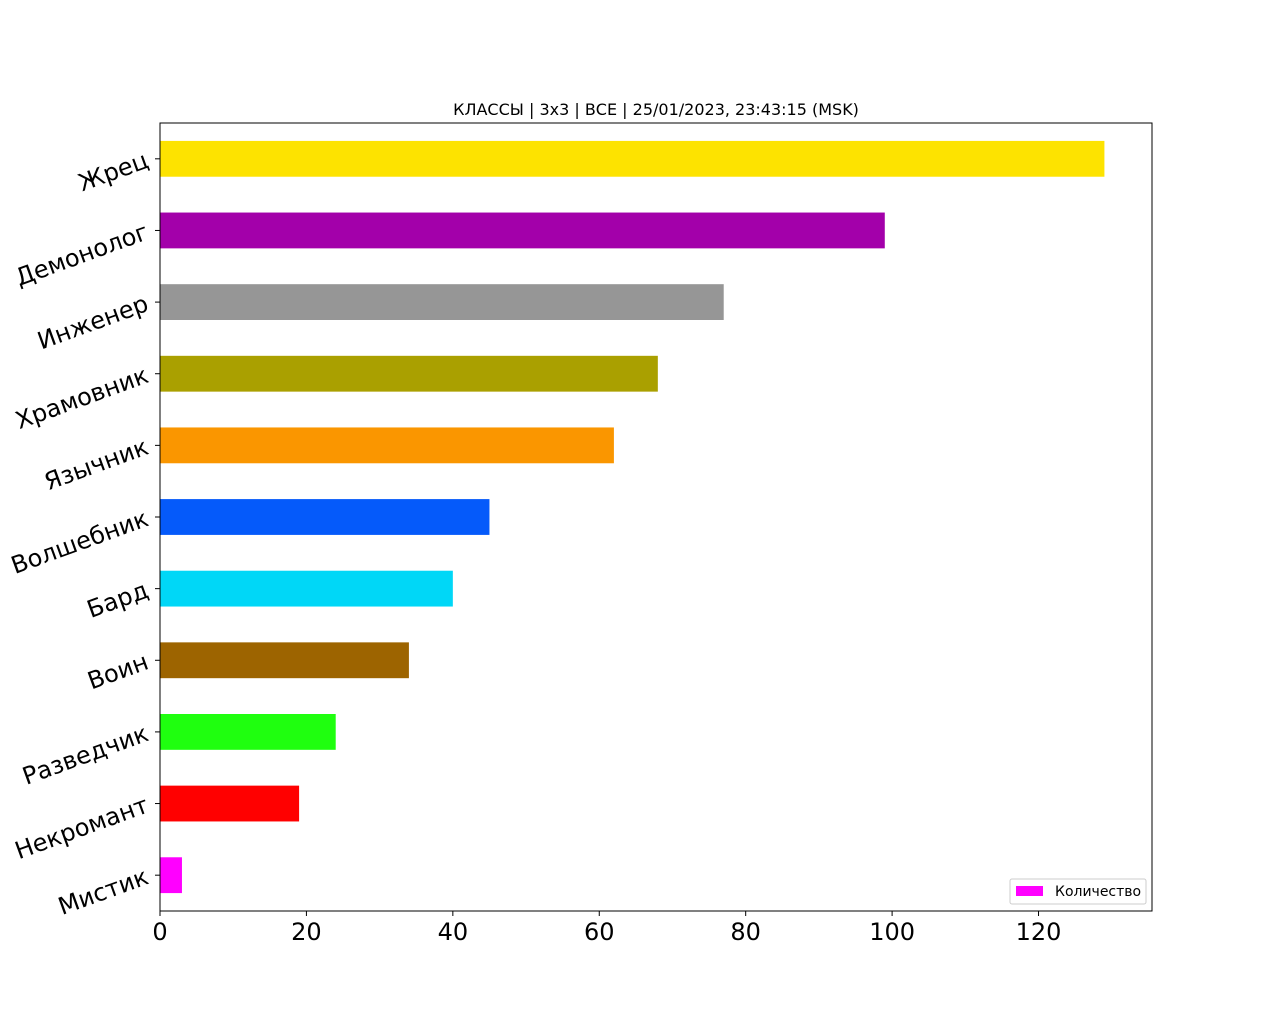 This screenshot has height=1028, width=1280. I want to click on y-tick-label: Воин, so click(118, 672).